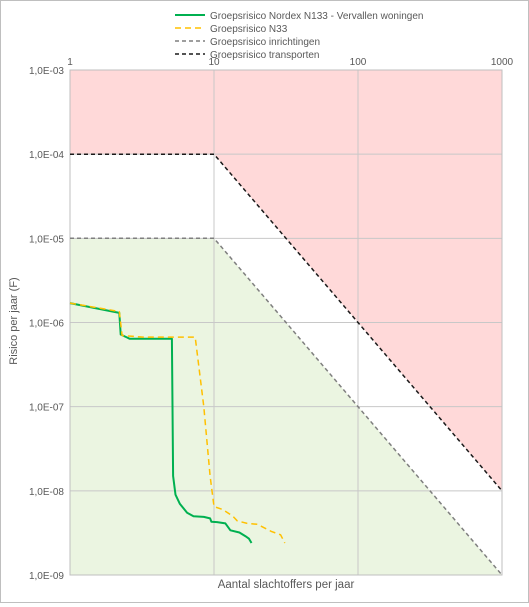 The width and height of the screenshot is (529, 607). Describe the element at coordinates (46, 492) in the screenshot. I see `y-tick-label-5: 1,0E-08` at that location.